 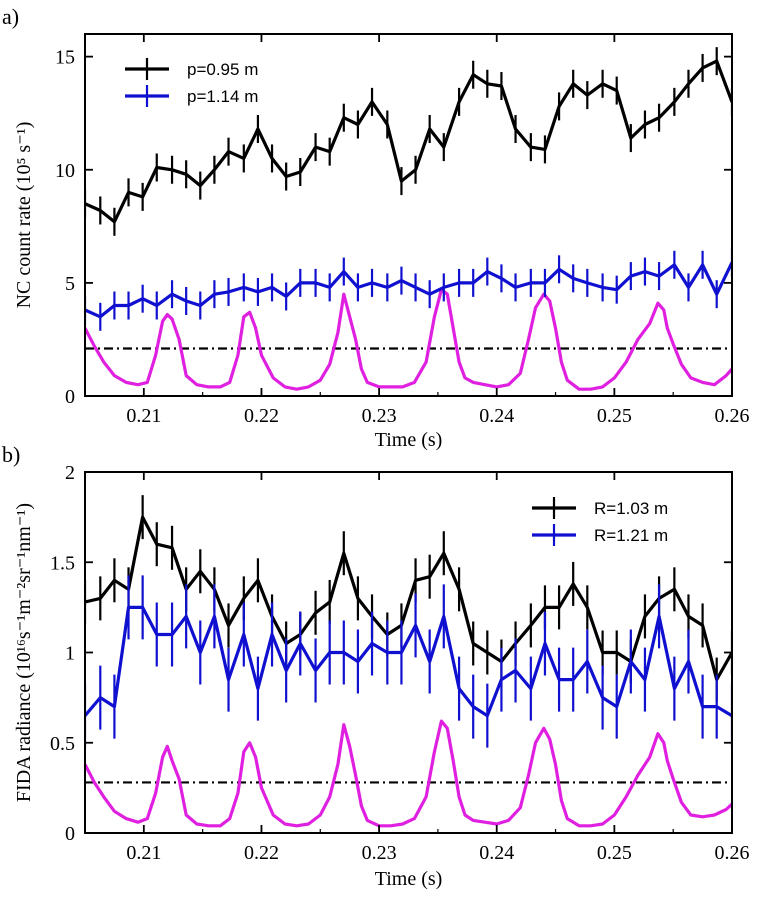 I want to click on legend-label: p=0.95 m, so click(x=222, y=69).